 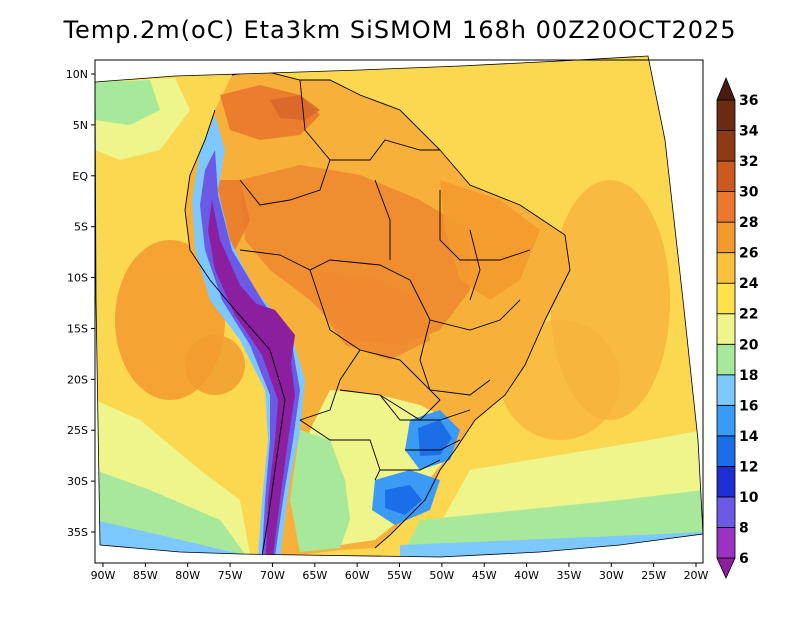 What do you see at coordinates (435, 438) in the screenshot?
I see `south-brazil-colder` at bounding box center [435, 438].